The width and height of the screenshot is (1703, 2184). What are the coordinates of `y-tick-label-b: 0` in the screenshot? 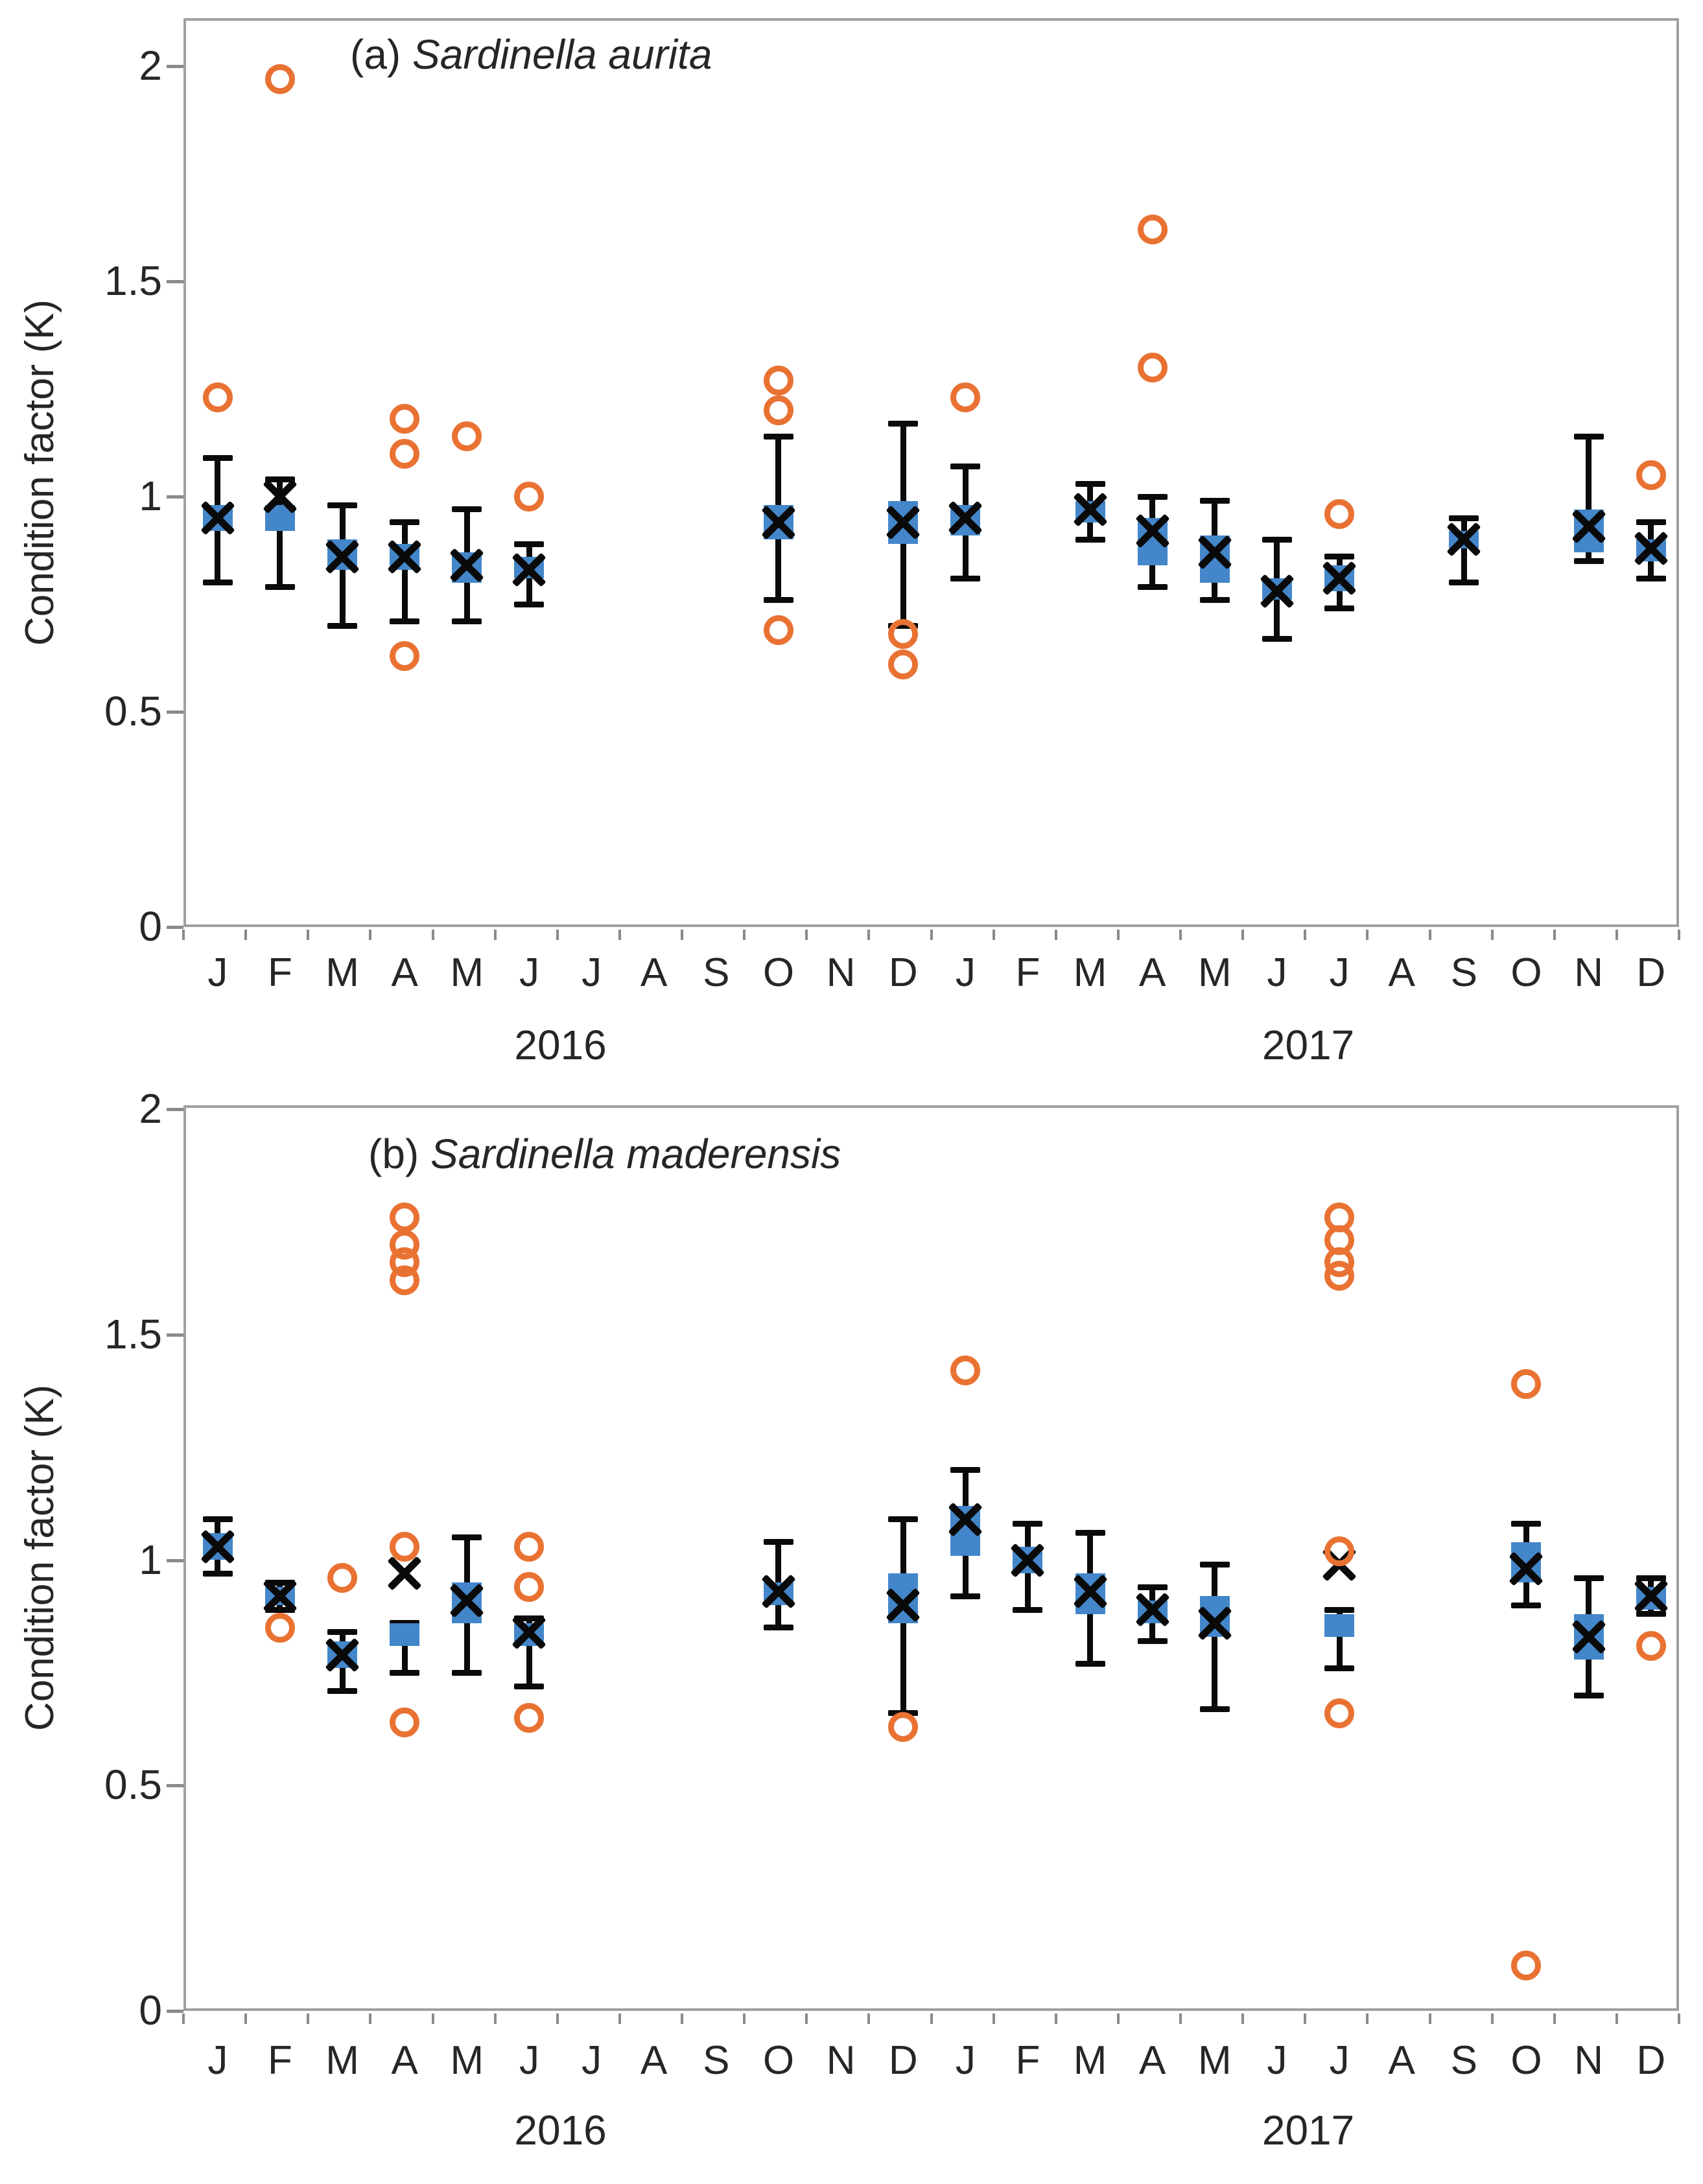 It's located at (150, 2011).